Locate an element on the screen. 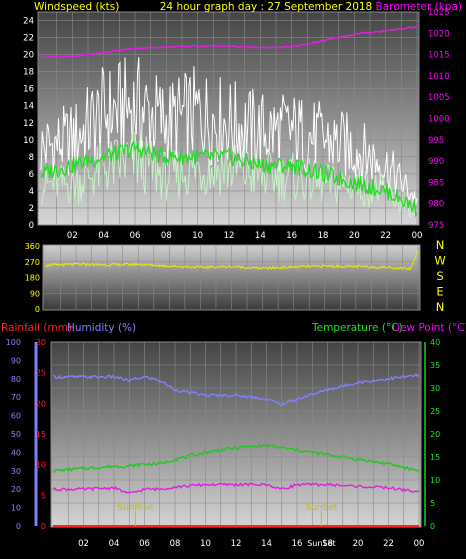  wind-hour-tick-label: 18 is located at coordinates (323, 236).